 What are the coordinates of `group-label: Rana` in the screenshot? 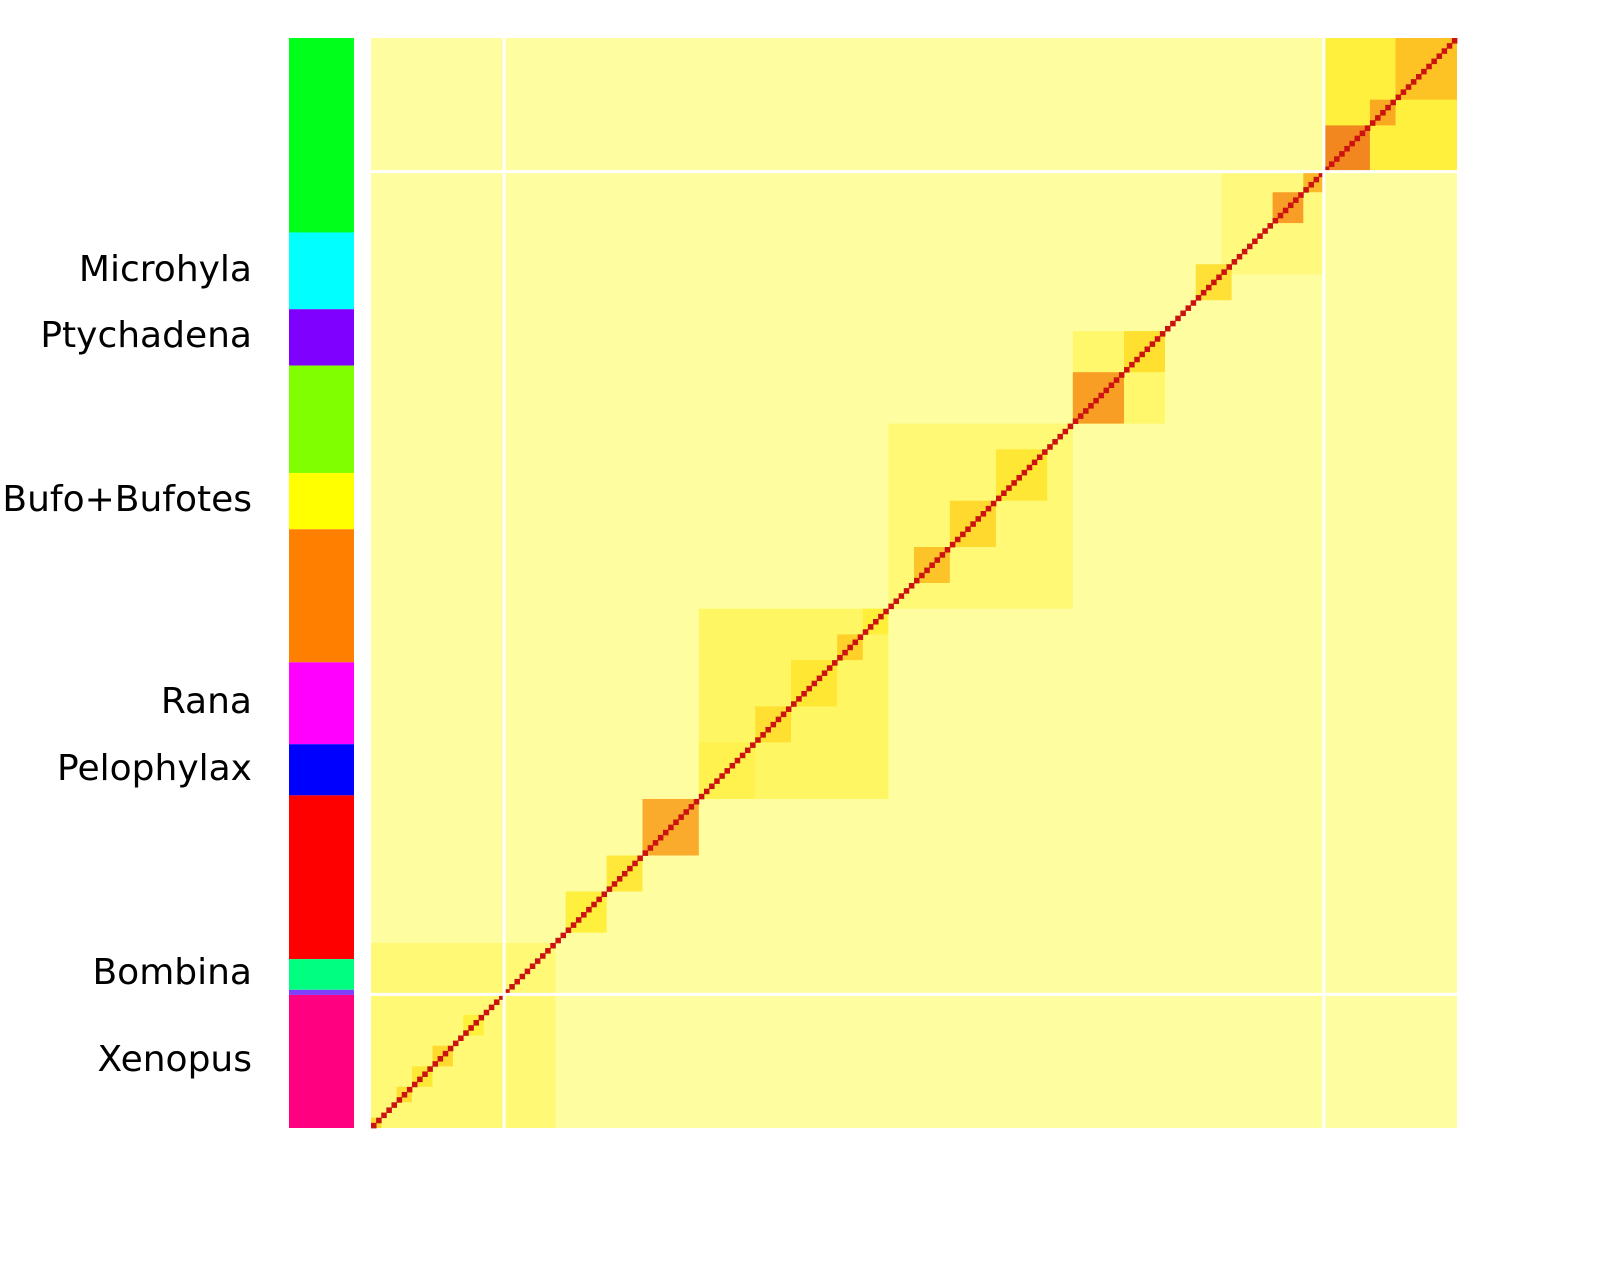 It's located at (206, 702).